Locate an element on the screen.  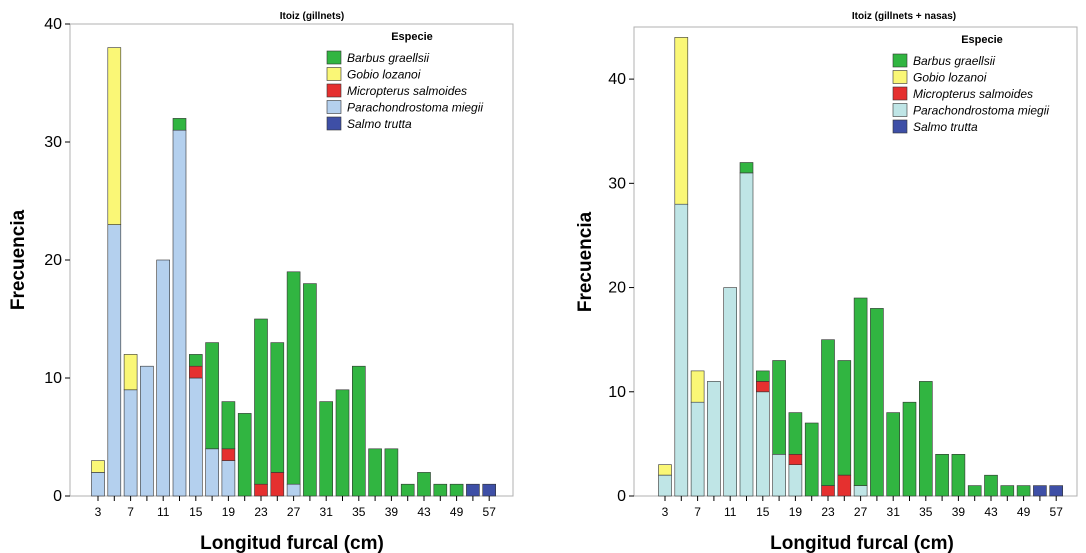
legend-swatch-salmo-trutta is located at coordinates (334, 123).